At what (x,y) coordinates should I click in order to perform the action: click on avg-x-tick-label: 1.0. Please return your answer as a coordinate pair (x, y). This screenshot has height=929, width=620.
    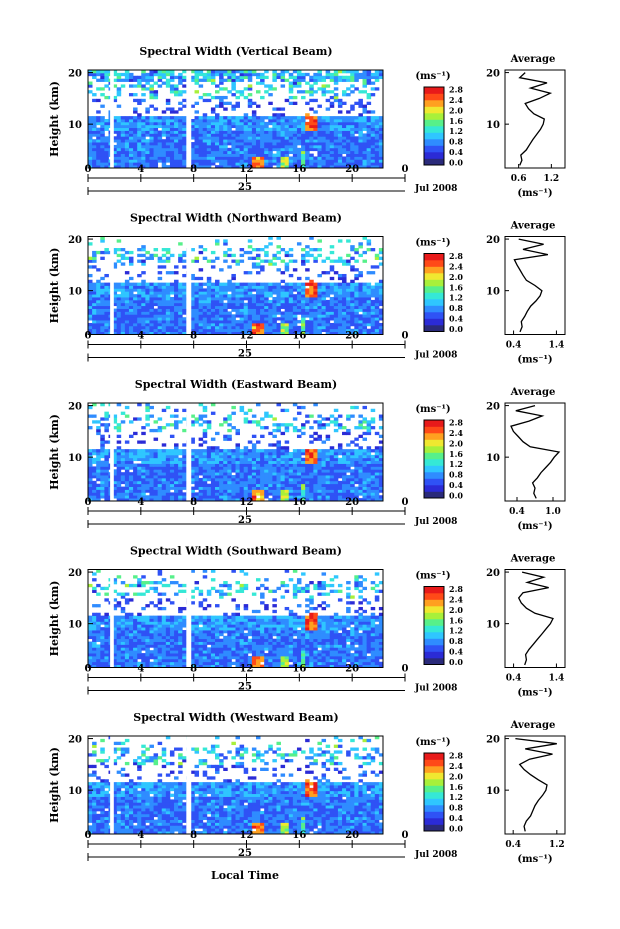
    Looking at the image, I should click on (553, 512).